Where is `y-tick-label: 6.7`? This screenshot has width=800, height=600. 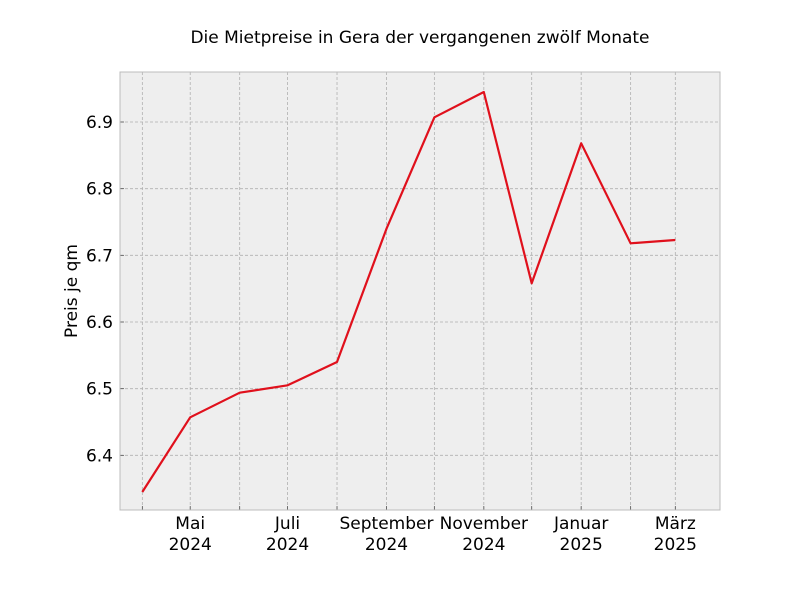
y-tick-label: 6.7 is located at coordinates (99, 256).